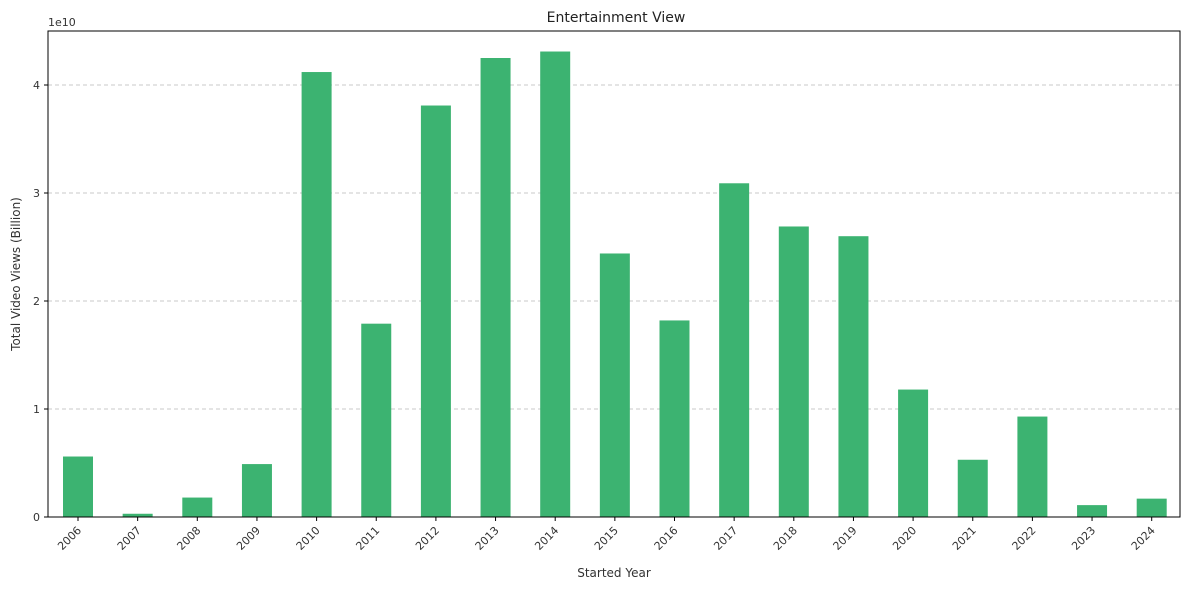 The height and width of the screenshot is (590, 1189). What do you see at coordinates (793, 372) in the screenshot?
I see `bar-2018` at bounding box center [793, 372].